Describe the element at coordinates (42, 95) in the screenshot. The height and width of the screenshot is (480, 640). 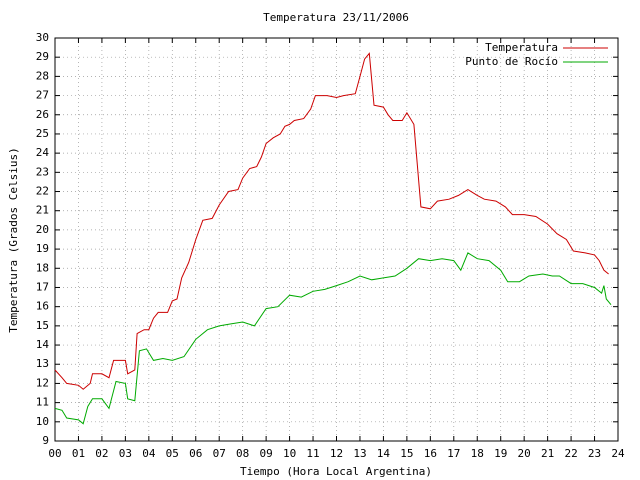
I see `y-tick-label: 27` at that location.